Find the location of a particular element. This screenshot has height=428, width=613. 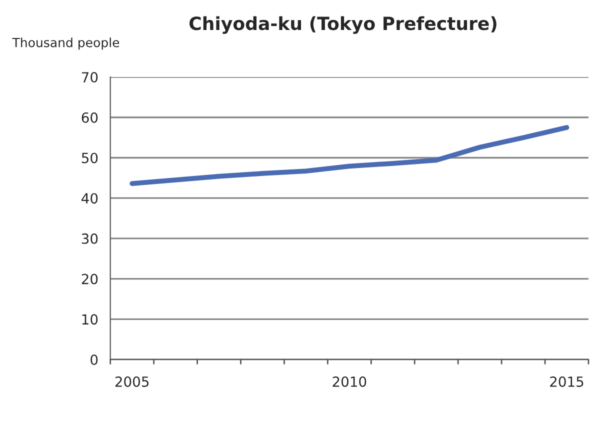

chart-title: Chiyoda-ku (Tokyo Prefecture) is located at coordinates (343, 25).